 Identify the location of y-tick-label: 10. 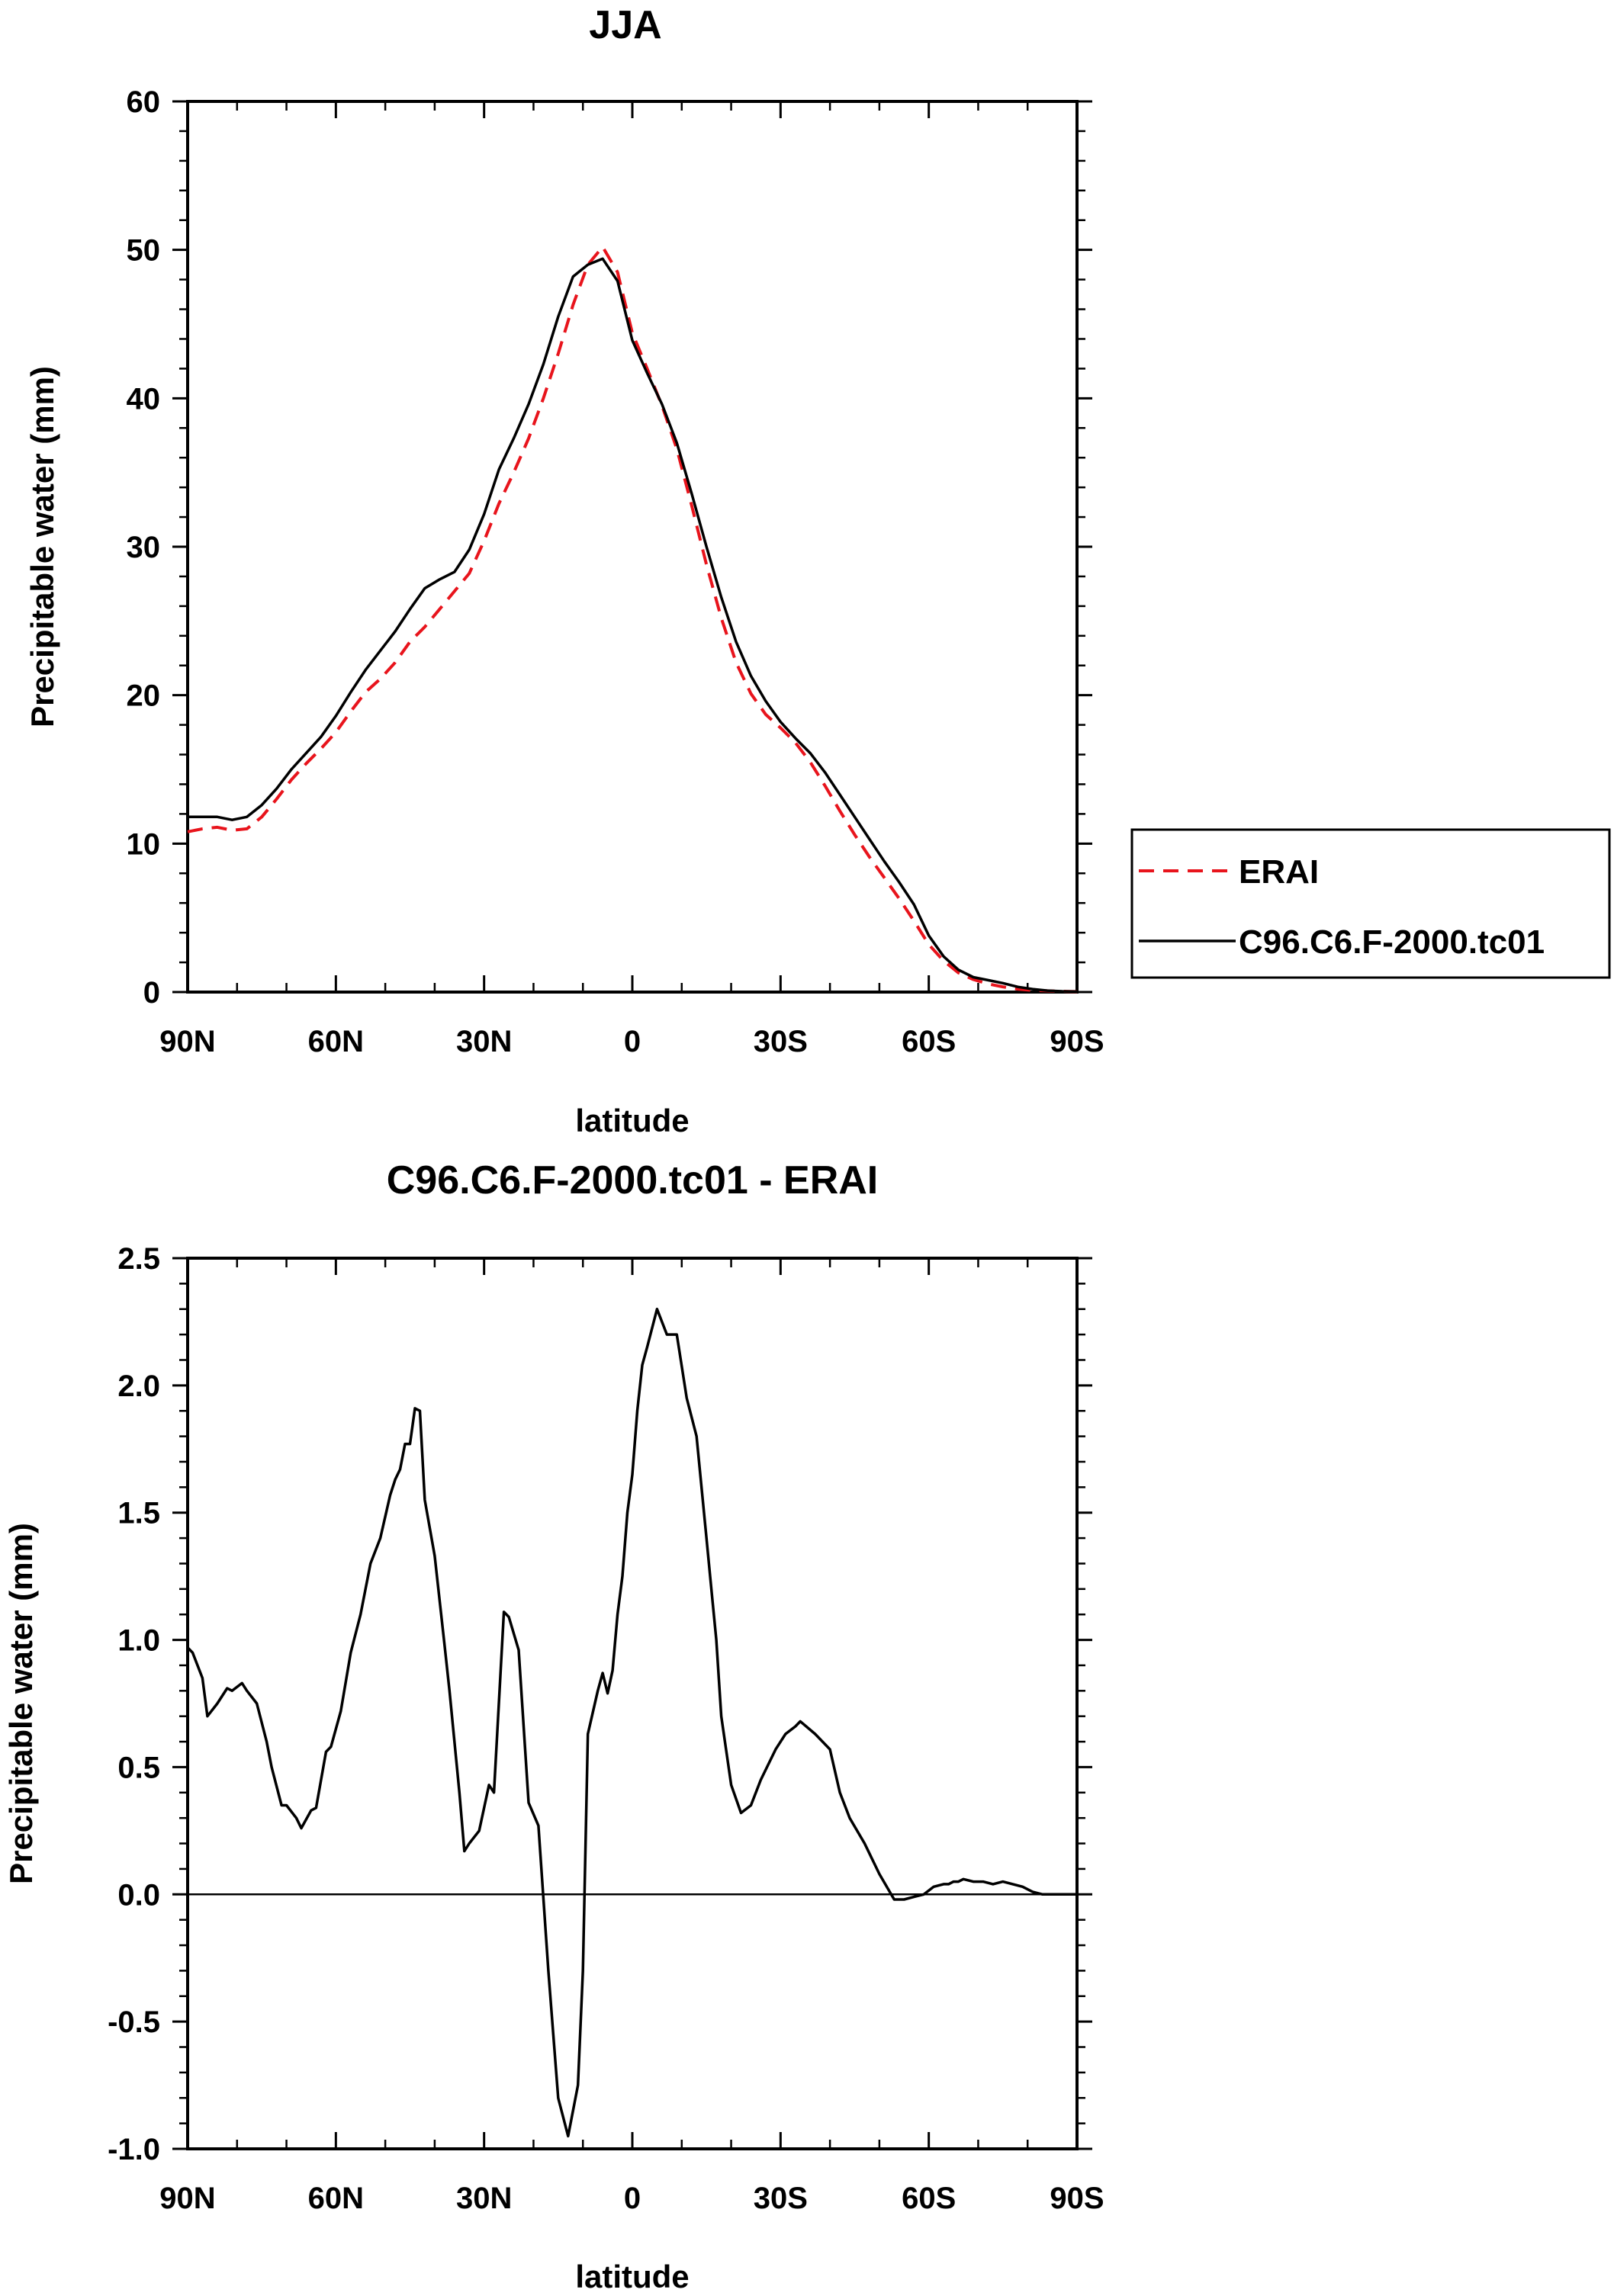
(144, 844).